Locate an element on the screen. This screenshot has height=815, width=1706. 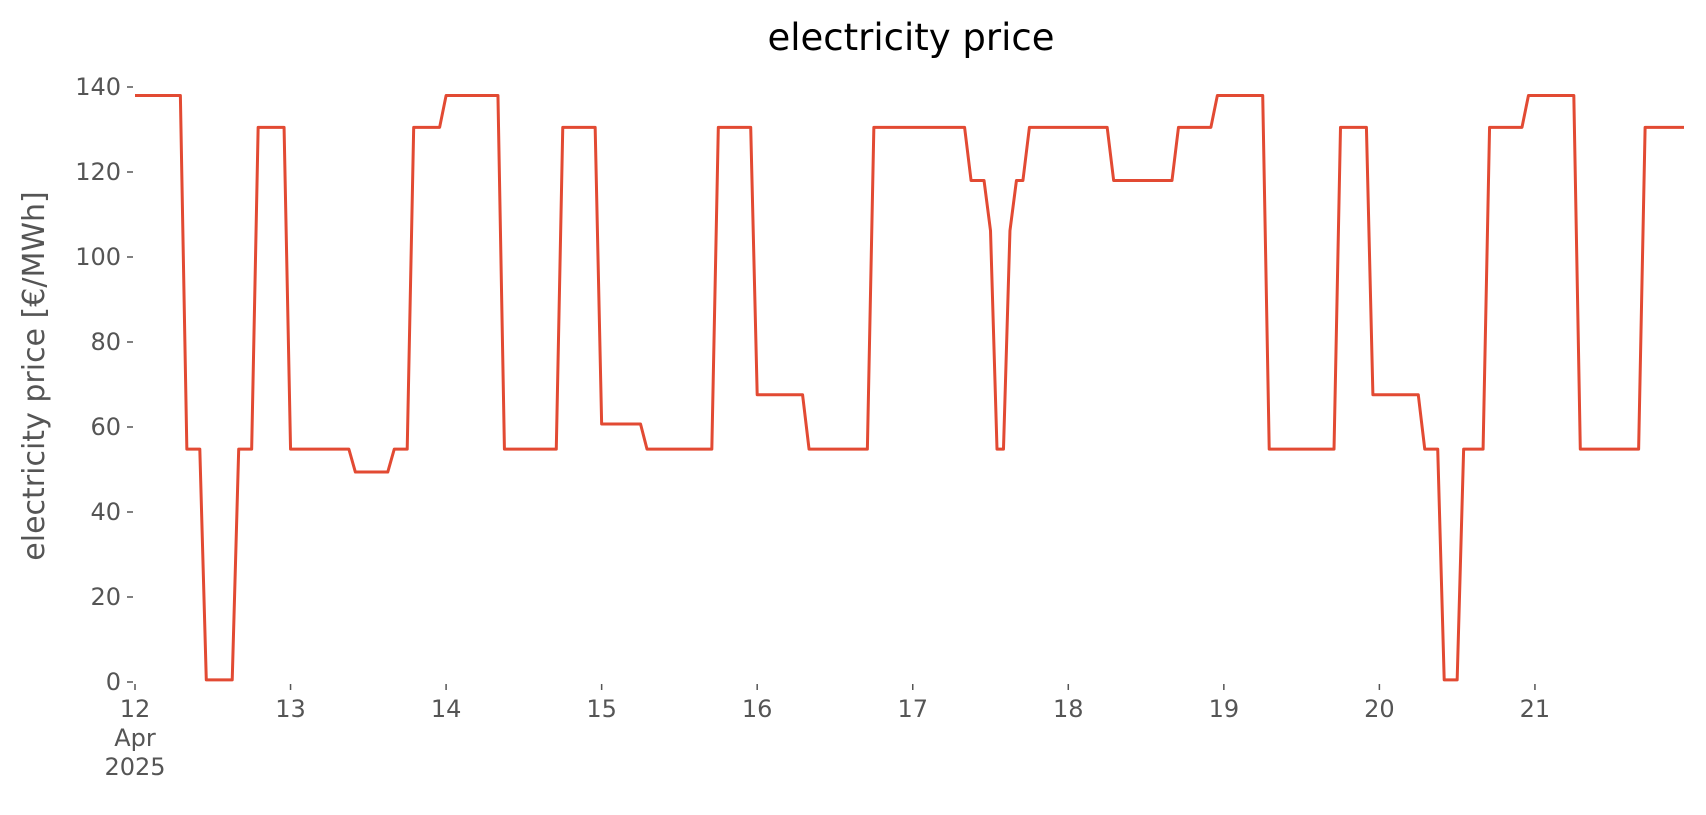
x-tick-label: 12 Apr 2025 is located at coordinates (134, 738).